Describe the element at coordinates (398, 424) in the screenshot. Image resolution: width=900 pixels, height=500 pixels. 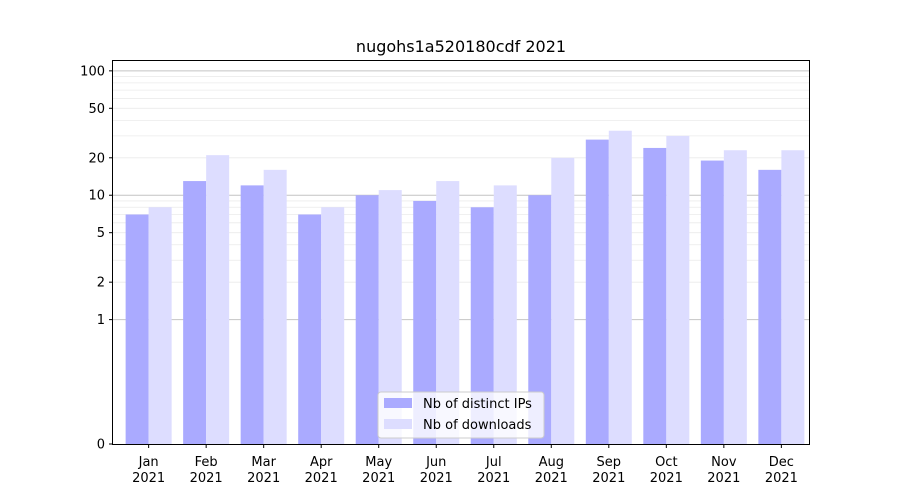
I see `legend-swatch-downloads` at that location.